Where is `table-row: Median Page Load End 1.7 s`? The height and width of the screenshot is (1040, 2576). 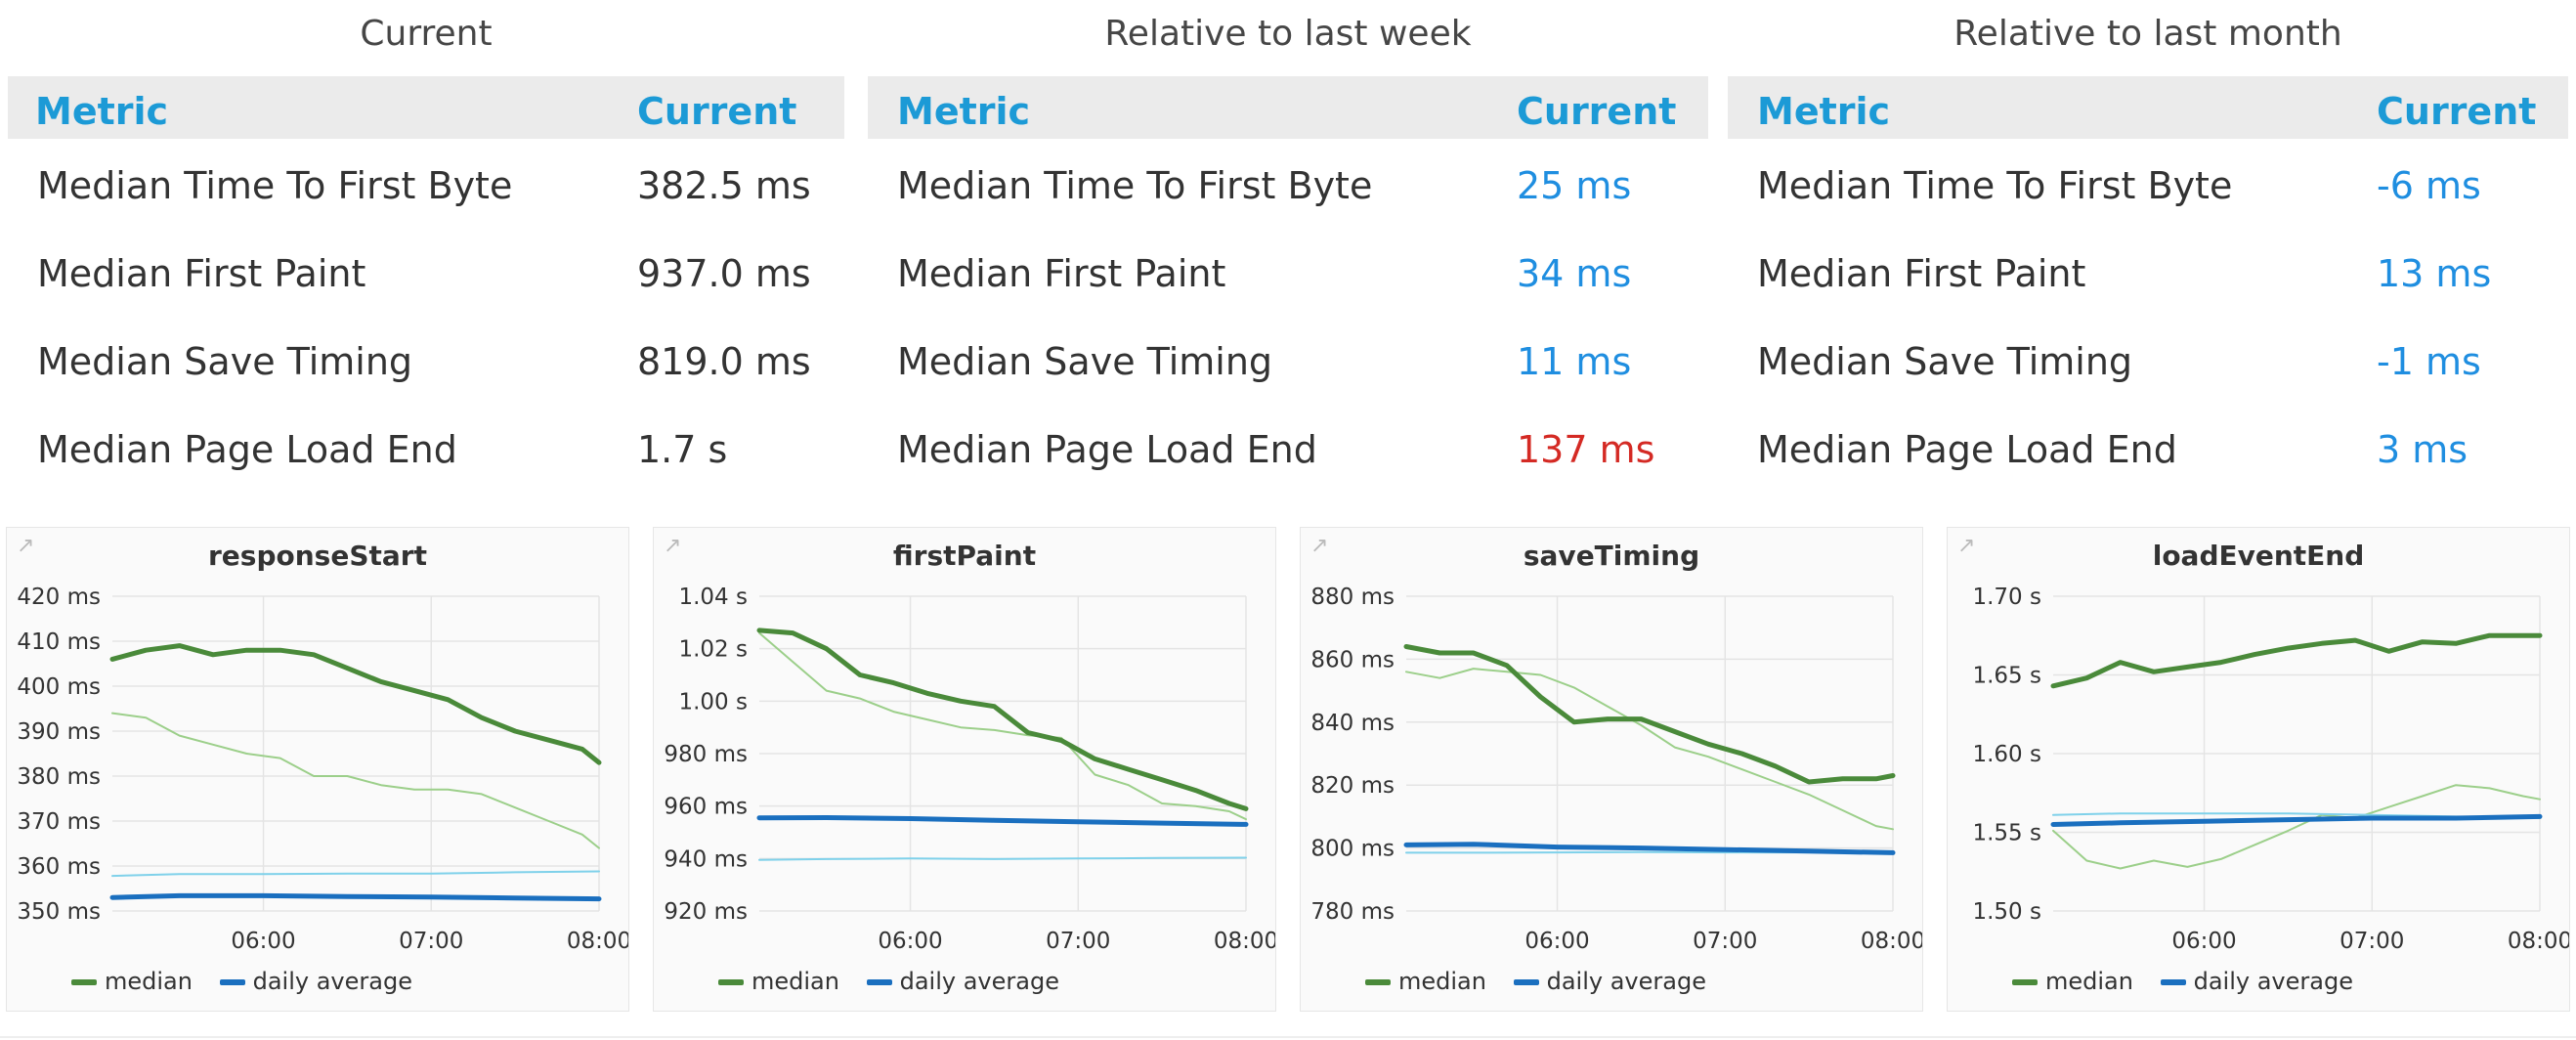
table-row: Median Page Load End 1.7 s is located at coordinates (426, 454).